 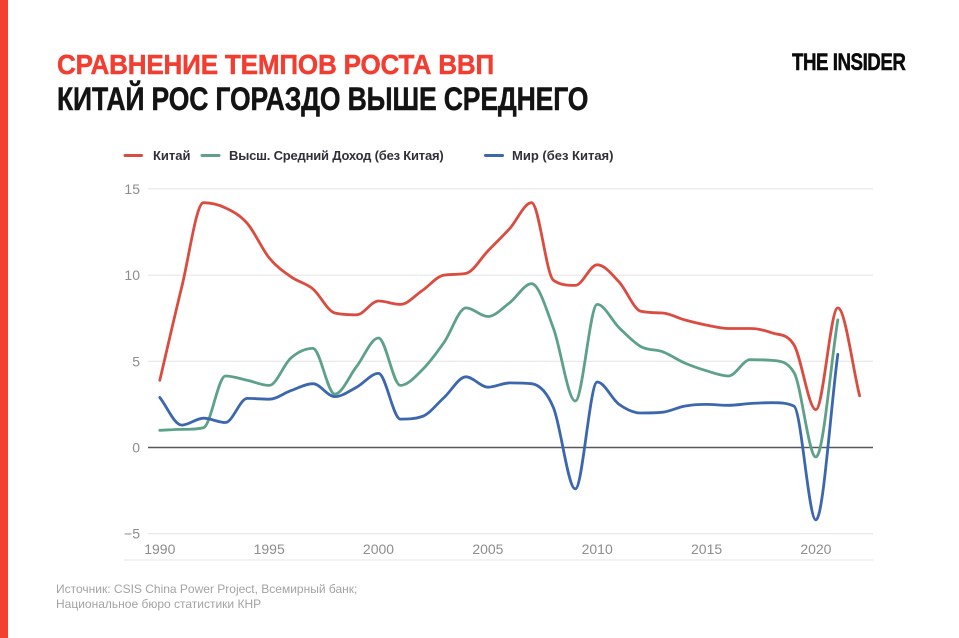 What do you see at coordinates (132, 534) in the screenshot?
I see `svg-text: −5` at bounding box center [132, 534].